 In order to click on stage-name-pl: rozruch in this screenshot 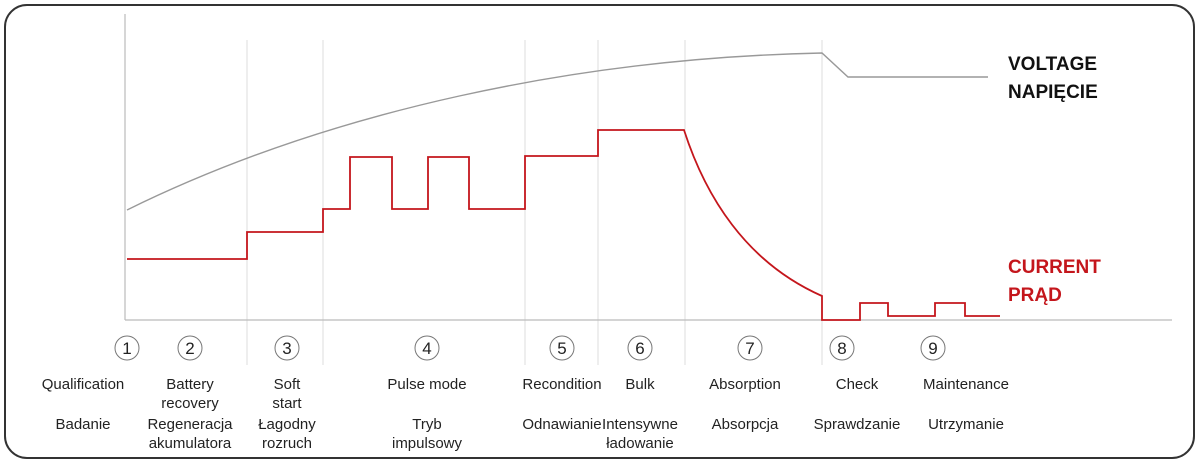, I will do `click(287, 443)`.